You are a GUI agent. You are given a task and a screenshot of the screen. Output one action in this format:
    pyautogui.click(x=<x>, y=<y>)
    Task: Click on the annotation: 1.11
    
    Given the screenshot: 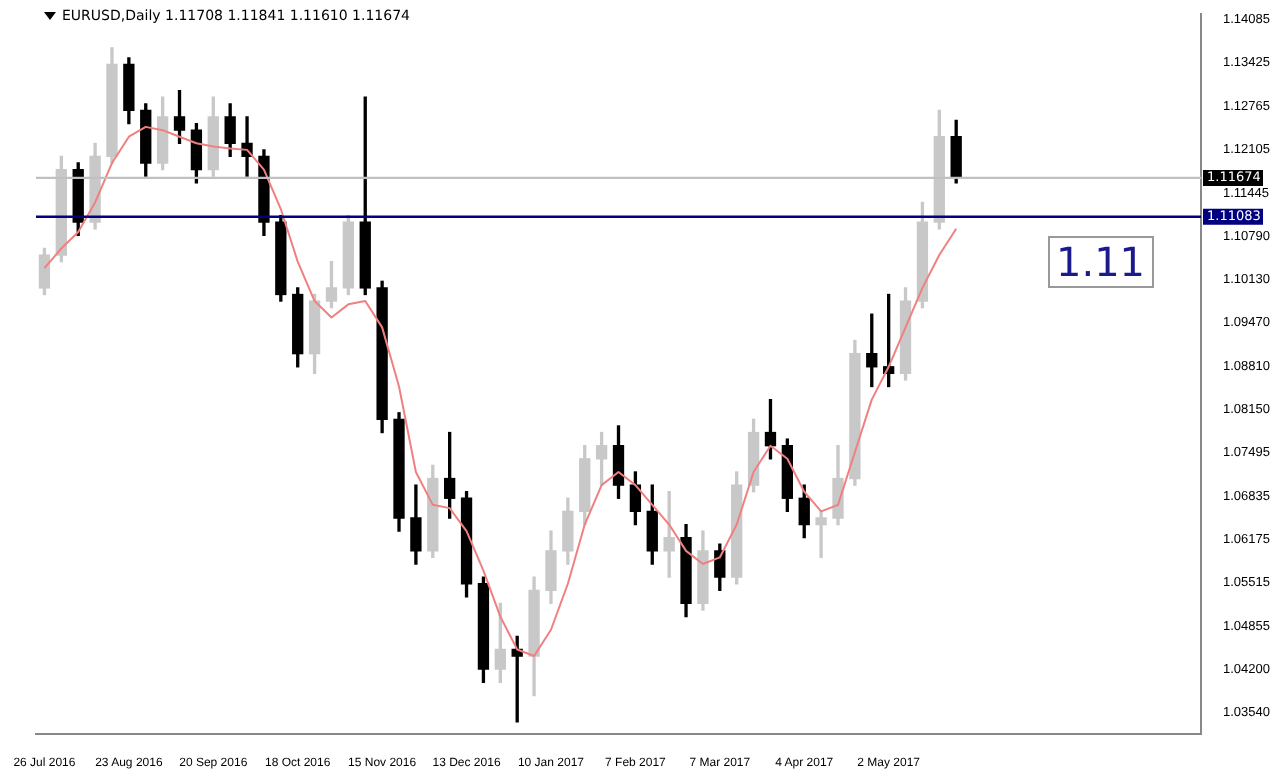 What is the action you would take?
    pyautogui.click(x=1101, y=262)
    